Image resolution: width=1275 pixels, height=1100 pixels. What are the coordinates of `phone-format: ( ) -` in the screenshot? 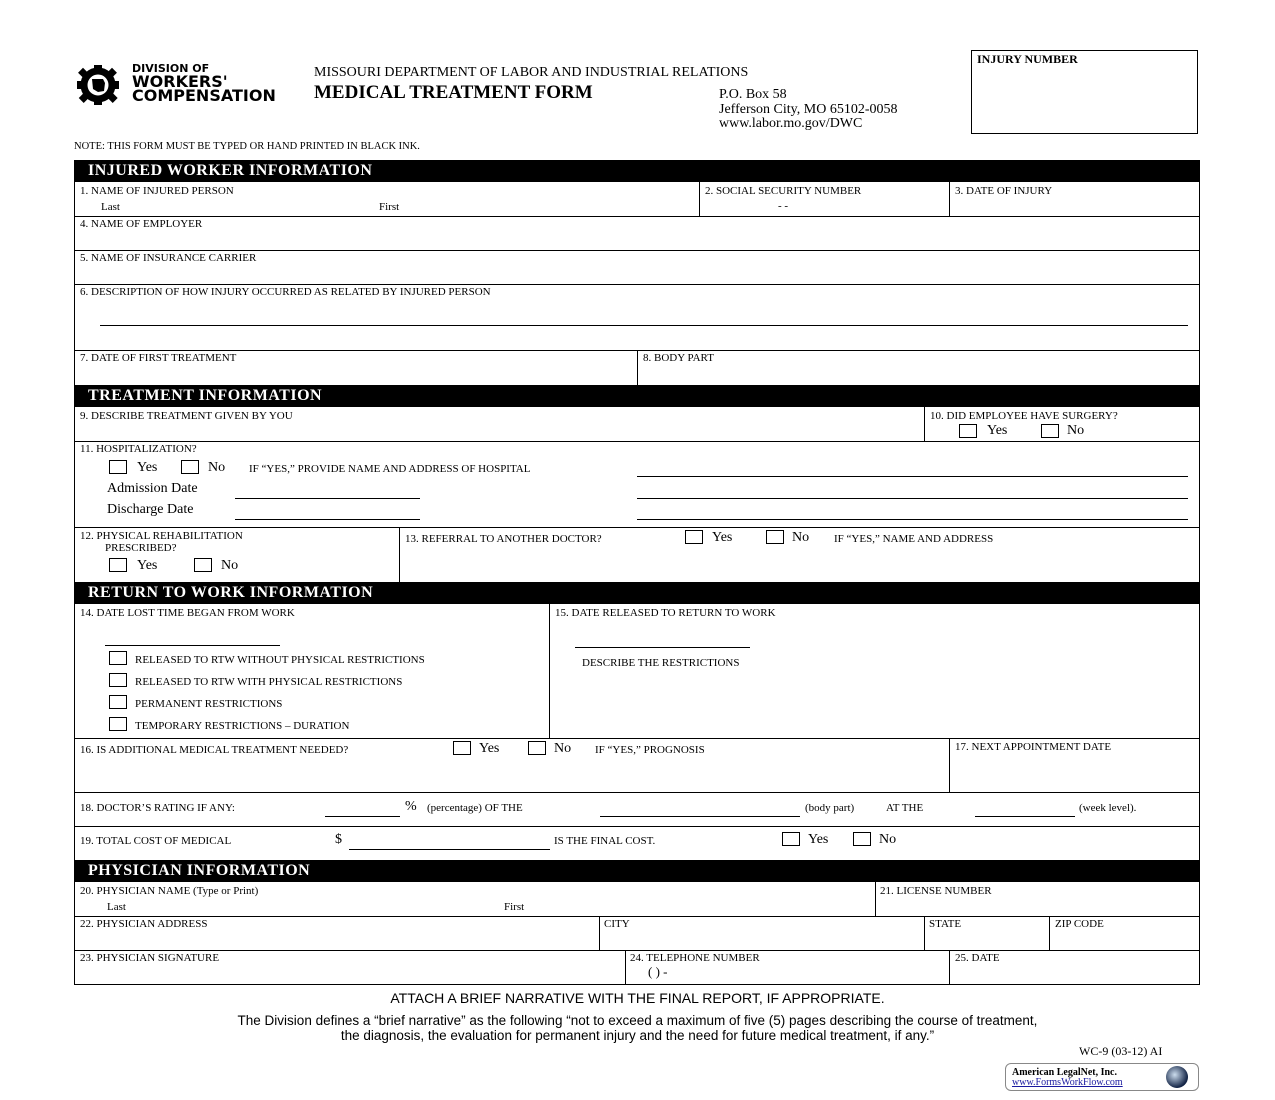 It's located at (658, 971).